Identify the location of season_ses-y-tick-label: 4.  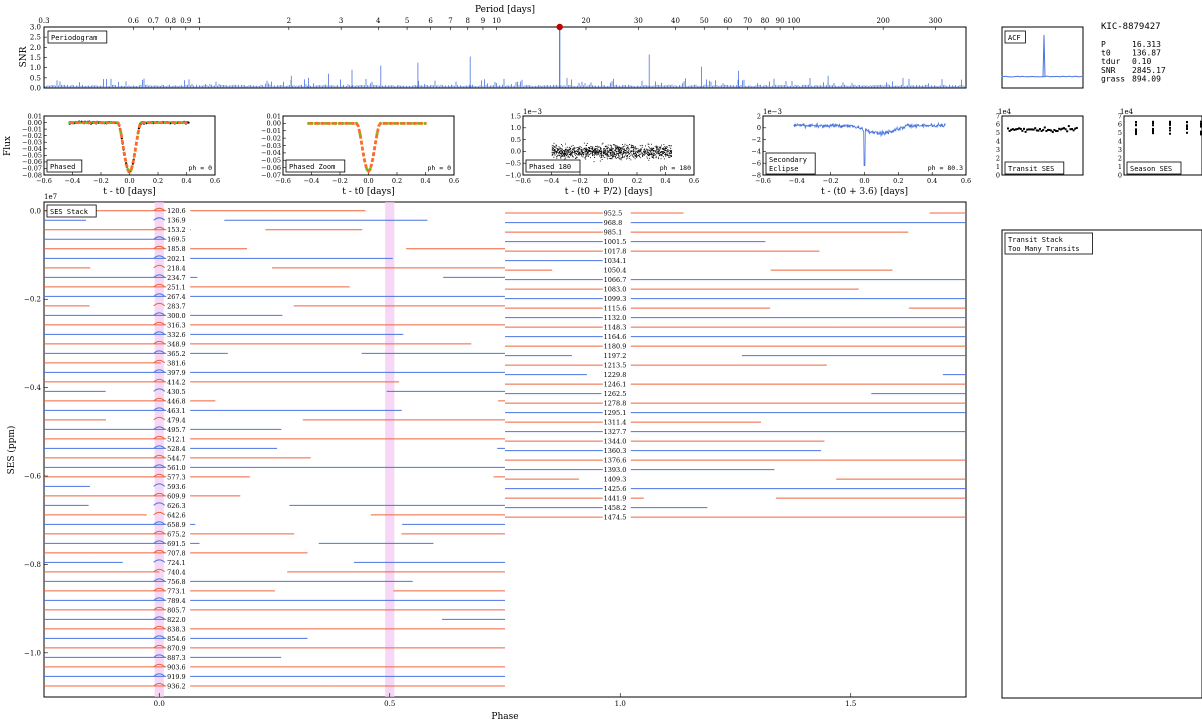
(1120, 142).